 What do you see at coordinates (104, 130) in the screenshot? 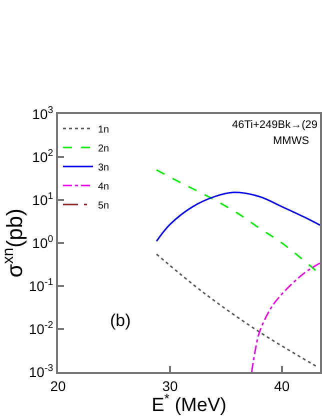
I see `legend-label: 1n` at bounding box center [104, 130].